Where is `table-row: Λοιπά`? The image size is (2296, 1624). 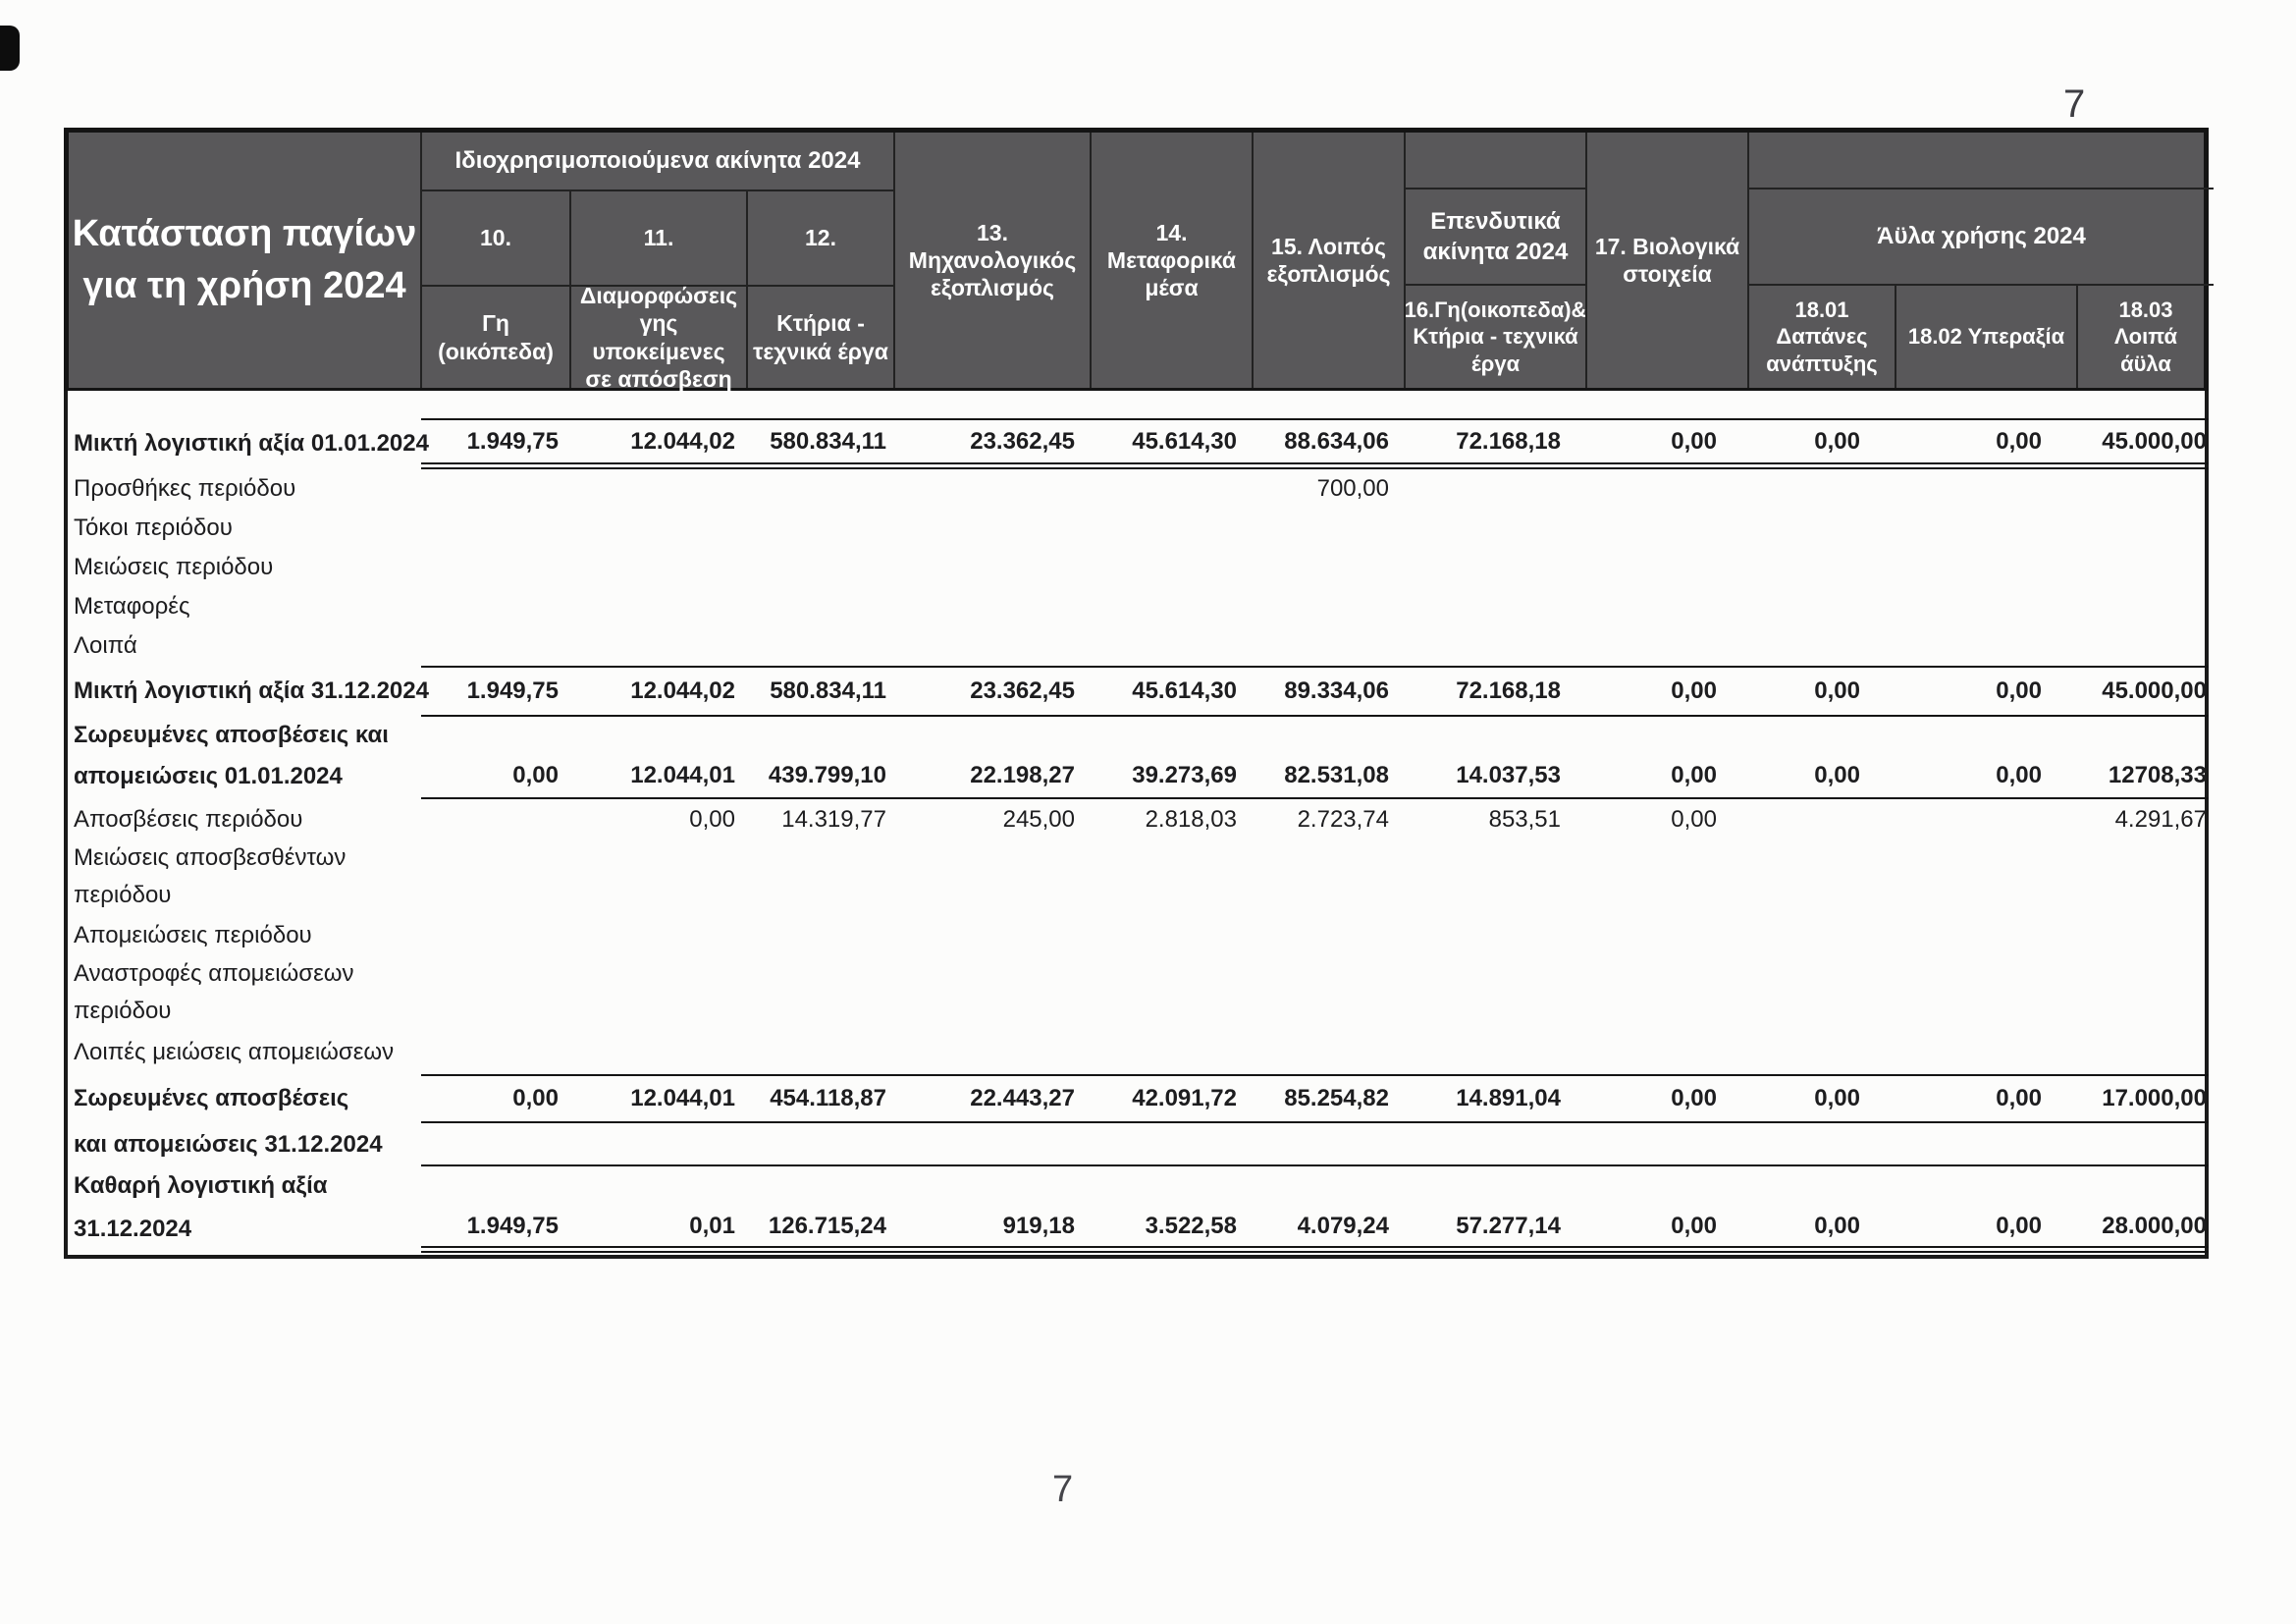
table-row: Λοιπά is located at coordinates (1136, 646).